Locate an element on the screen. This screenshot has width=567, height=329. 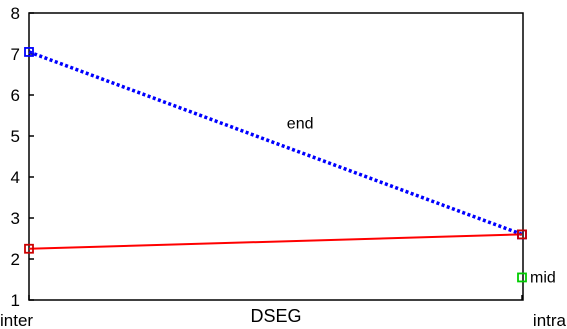
x-tick-label: inter is located at coordinates (16, 320).